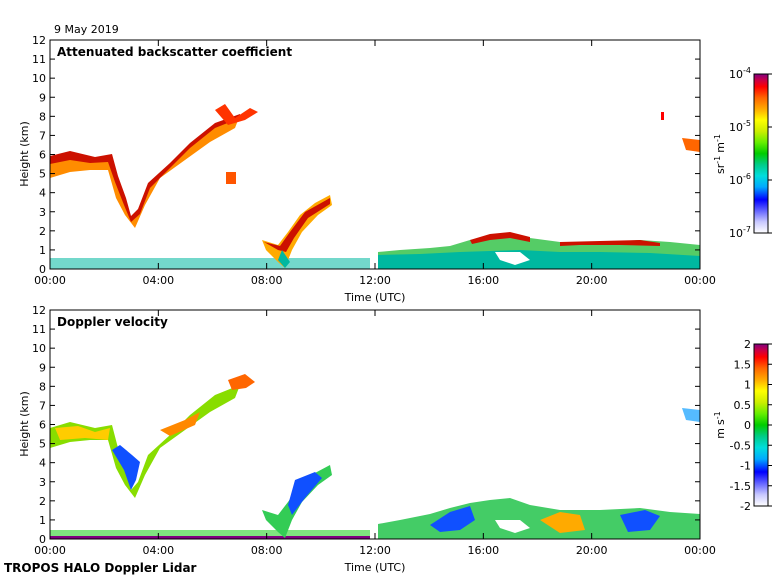 Image resolution: width=780 pixels, height=580 pixels. What do you see at coordinates (750, 153) in the screenshot?
I see `backscatter-colorbar-ticks: 10⁻⁷ 10⁻⁶ 10⁻⁵ 10⁻⁴` at bounding box center [750, 153].